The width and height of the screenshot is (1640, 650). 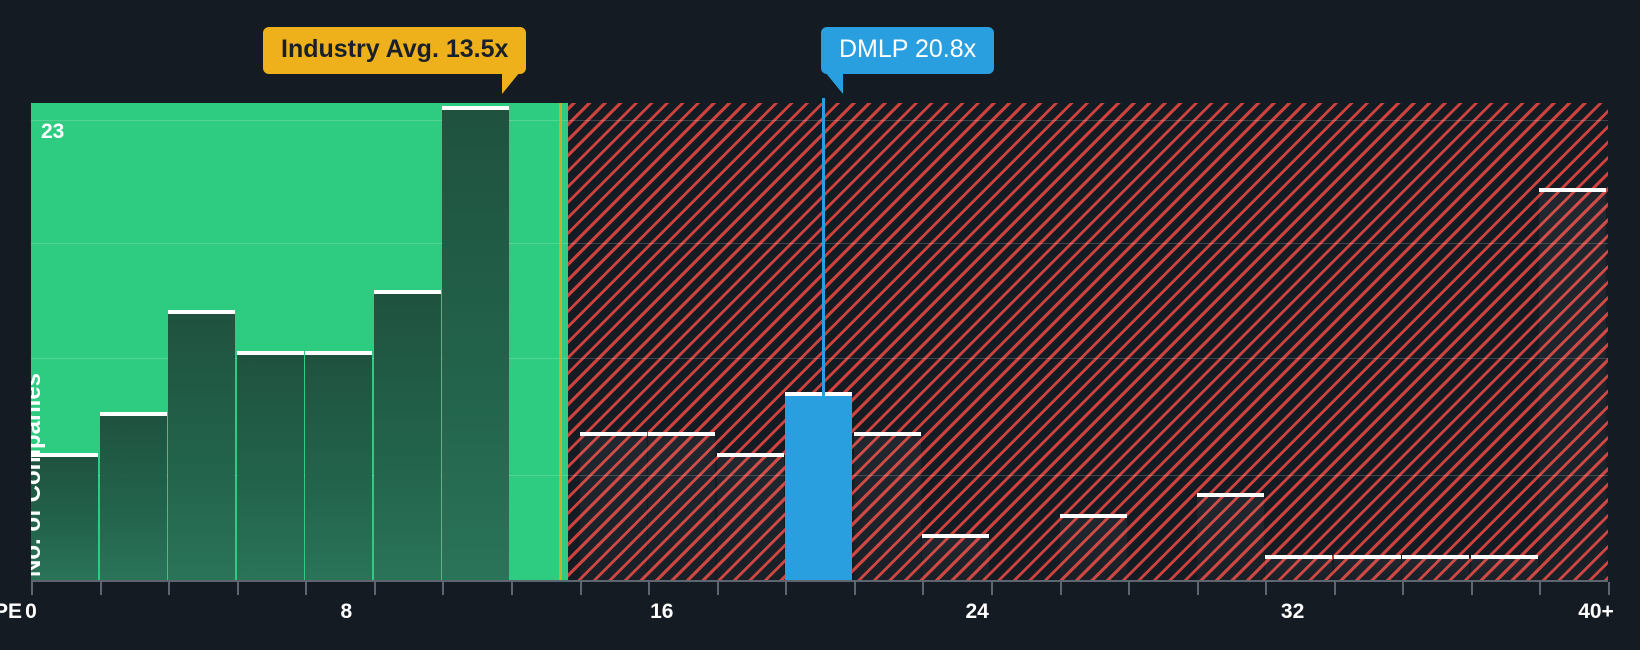 I want to click on x-axis-tick-label: 32, so click(x=1292, y=611).